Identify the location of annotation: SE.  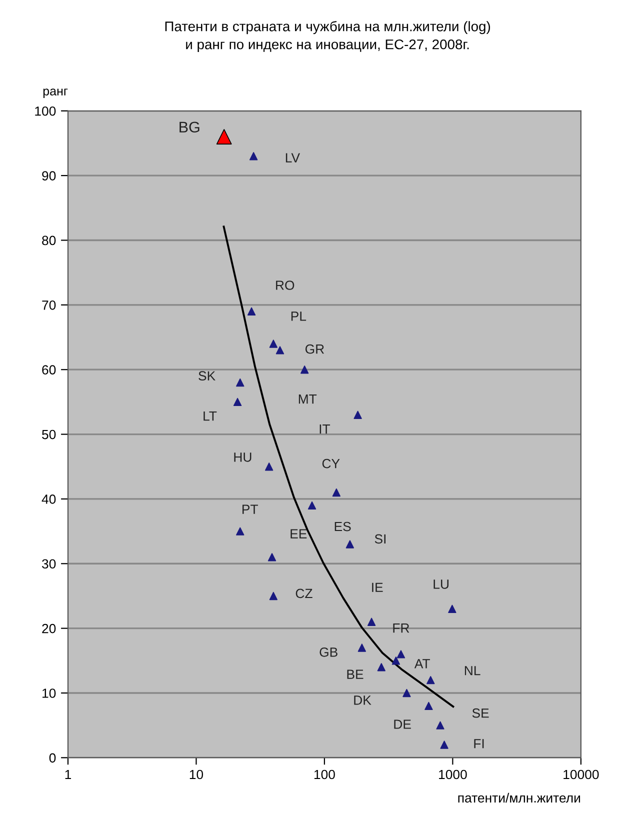
(480, 713).